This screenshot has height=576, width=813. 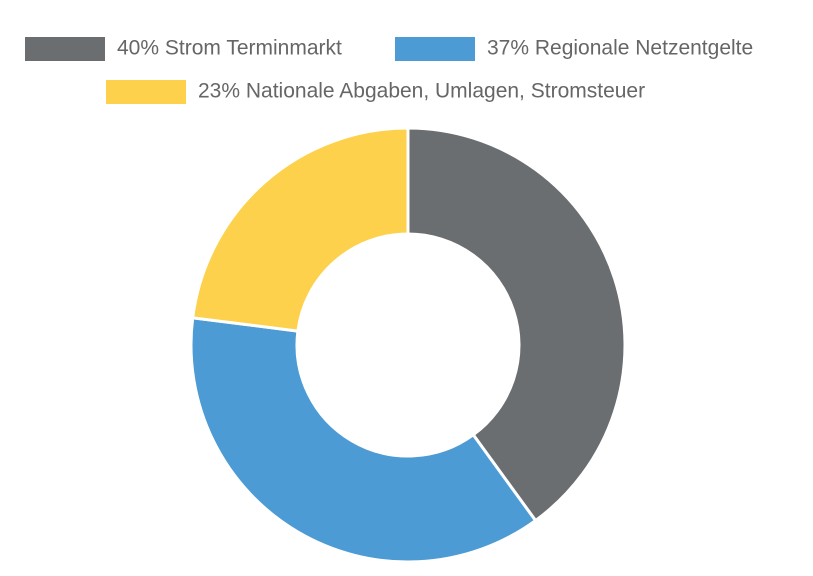 What do you see at coordinates (229, 48) in the screenshot?
I see `legend-label: 40% Strom Terminmarkt` at bounding box center [229, 48].